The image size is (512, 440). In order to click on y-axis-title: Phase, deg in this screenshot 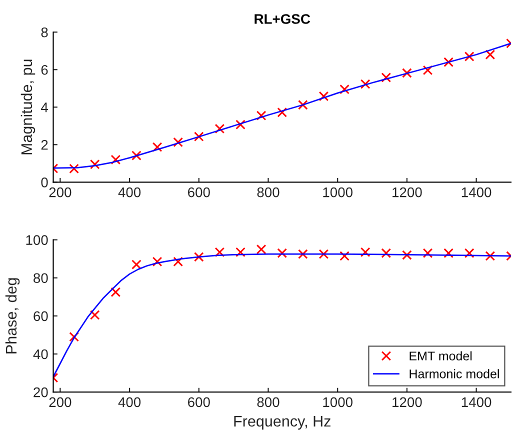, I will do `click(12, 316)`.